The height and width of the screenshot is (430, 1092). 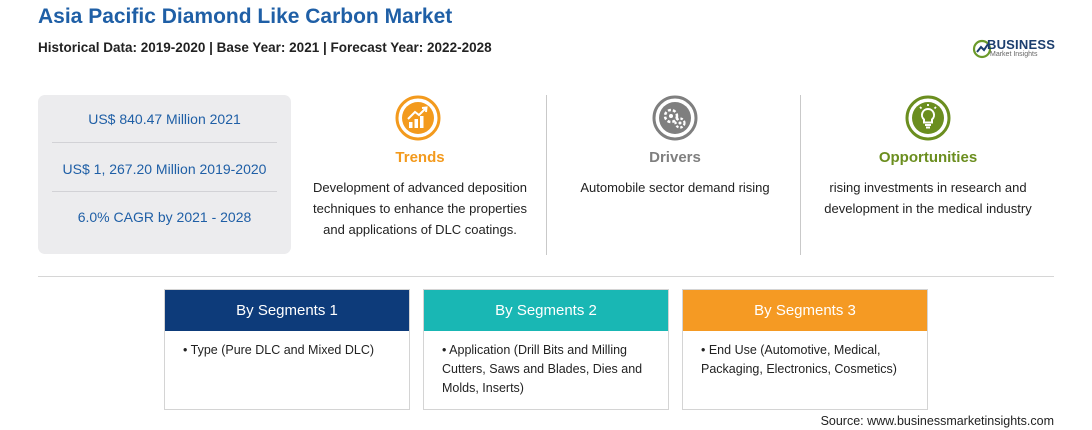 What do you see at coordinates (982, 49) in the screenshot?
I see `logo-mark-icon` at bounding box center [982, 49].